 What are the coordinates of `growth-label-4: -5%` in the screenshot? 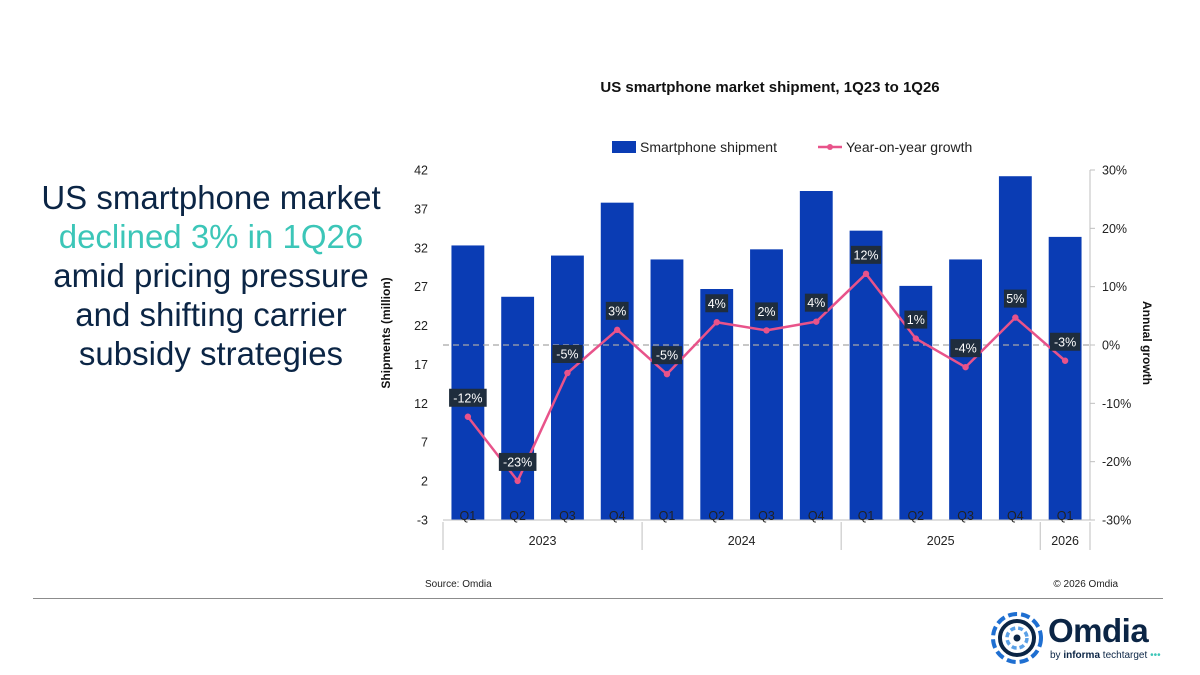 It's located at (667, 356).